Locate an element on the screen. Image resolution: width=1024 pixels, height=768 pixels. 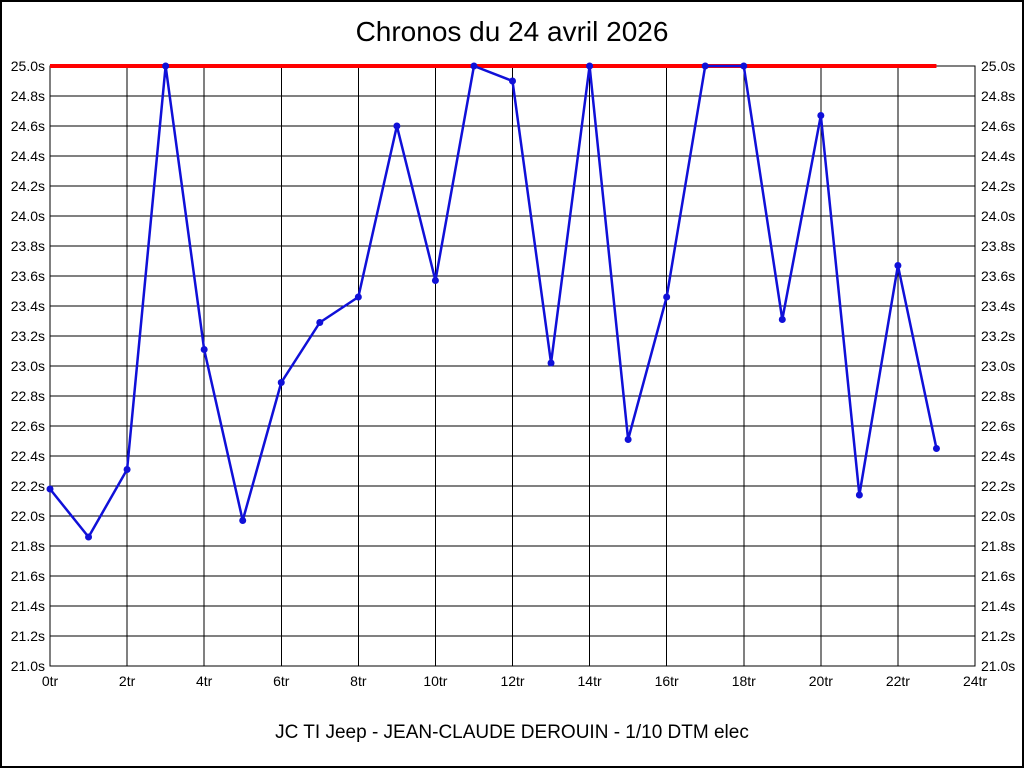
y-tick-label-left: 25.0s is located at coordinates (28, 66).